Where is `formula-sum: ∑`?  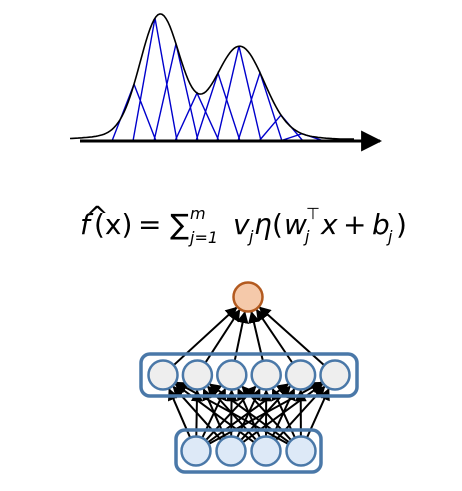
formula-sum: ∑ is located at coordinates (179, 224).